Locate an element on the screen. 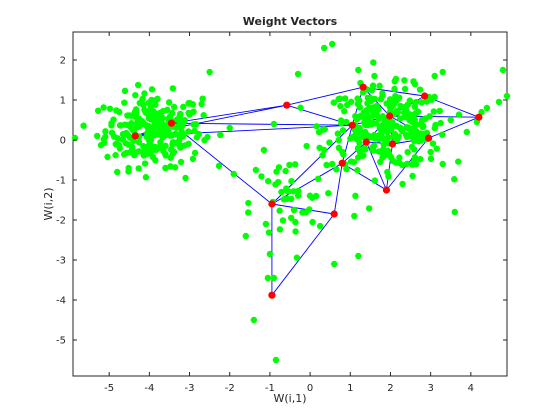 The width and height of the screenshot is (560, 420). x-tick-label: -3 is located at coordinates (190, 388).